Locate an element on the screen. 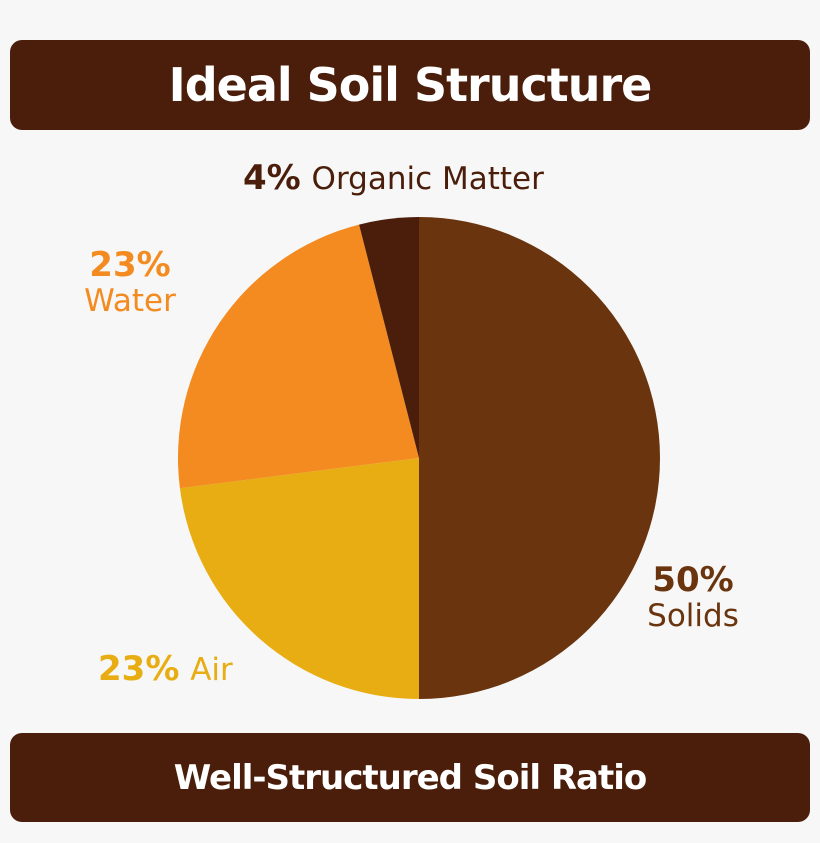  label-organic: 4% Organic Matter is located at coordinates (393, 178).